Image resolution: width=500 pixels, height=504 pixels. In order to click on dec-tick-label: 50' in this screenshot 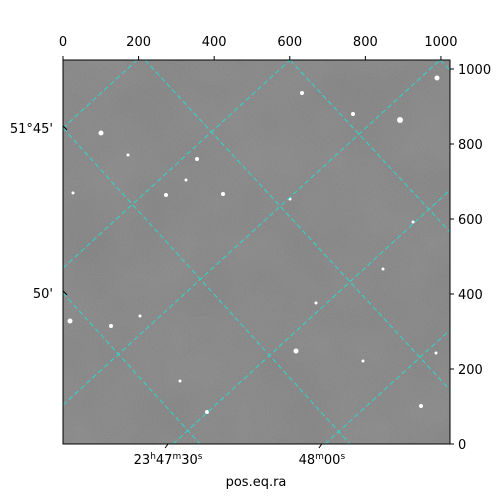, I will do `click(43, 294)`.